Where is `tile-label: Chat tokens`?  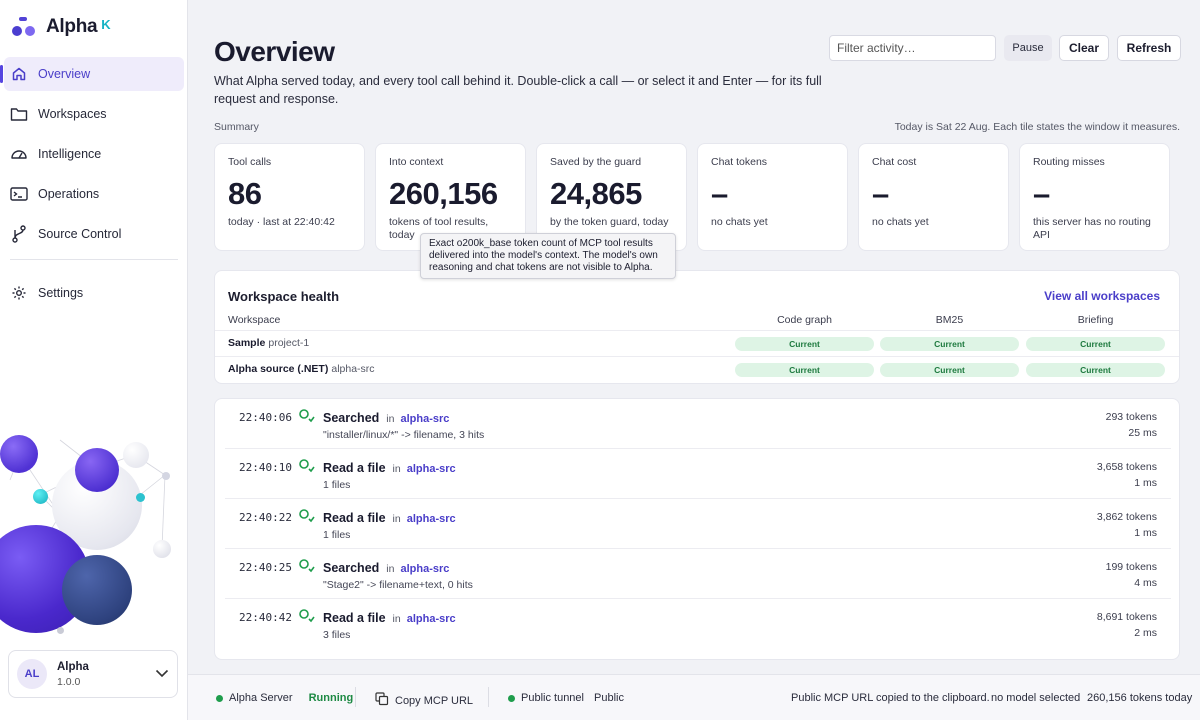
tile-label: Chat tokens is located at coordinates (739, 162).